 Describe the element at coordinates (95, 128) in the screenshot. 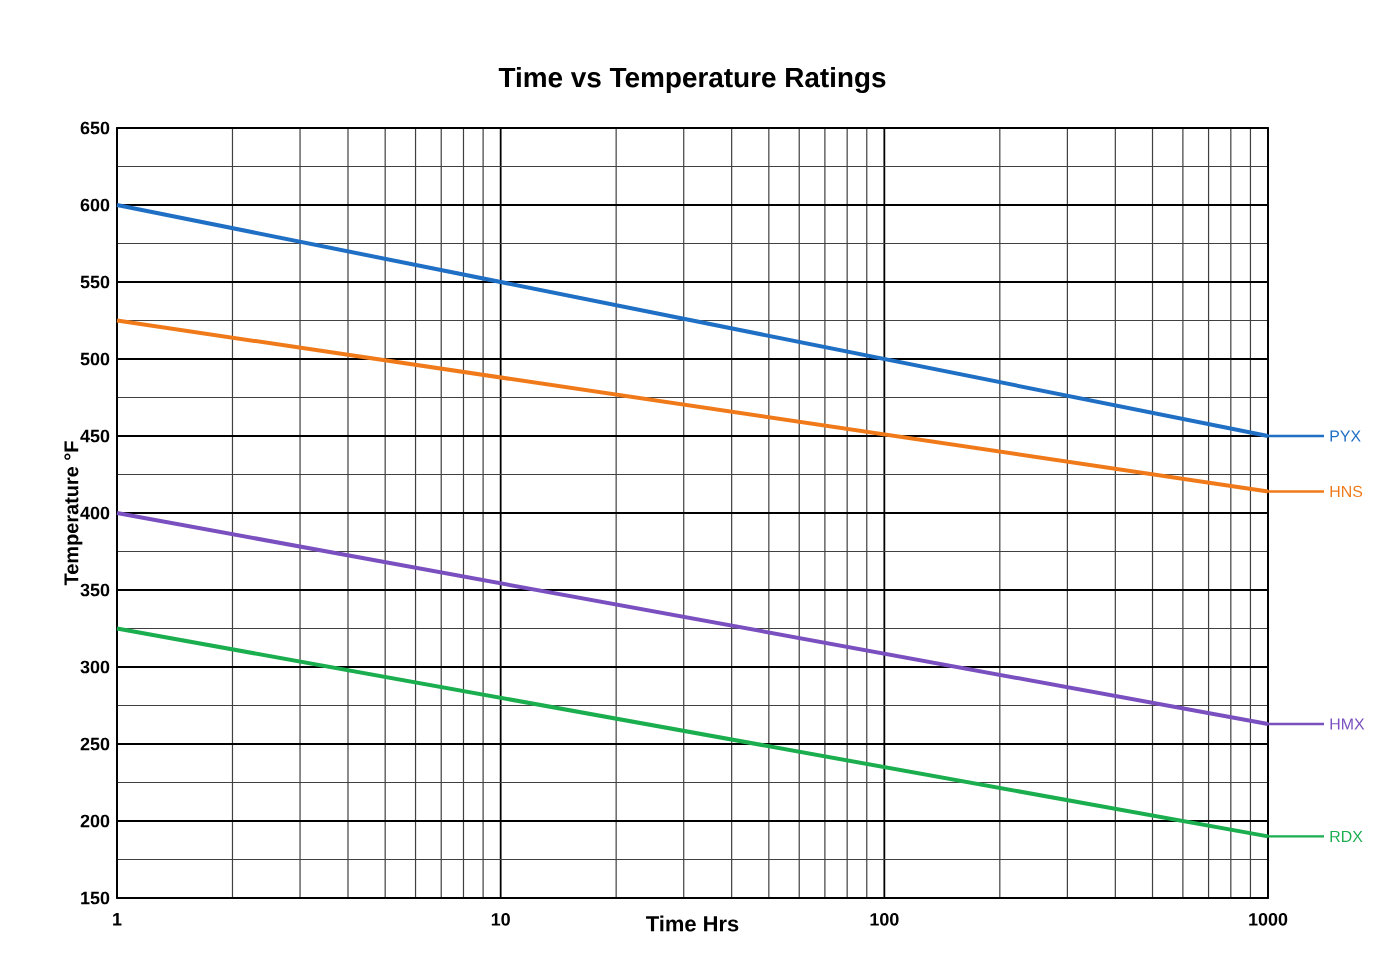

I see `y-tick-label: 650` at that location.